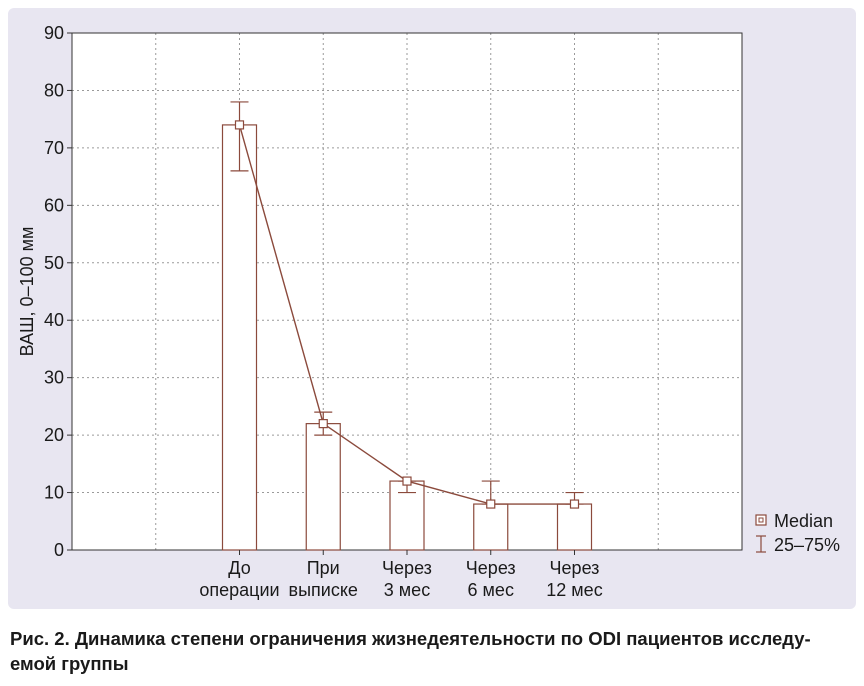 The image size is (864, 686). Describe the element at coordinates (54, 435) in the screenshot. I see `y-tick-label: 20` at that location.